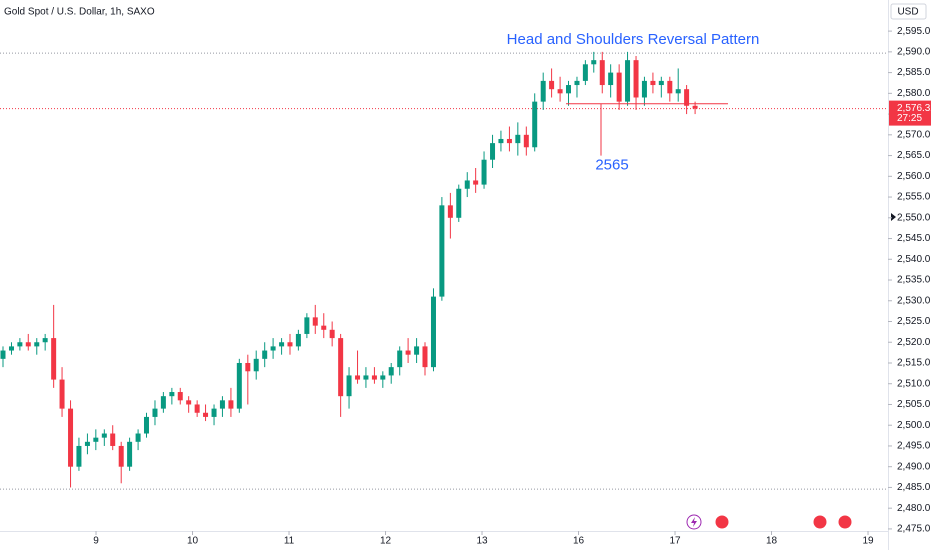 The width and height of the screenshot is (932, 550). I want to click on x-tick-label: 12, so click(386, 541).